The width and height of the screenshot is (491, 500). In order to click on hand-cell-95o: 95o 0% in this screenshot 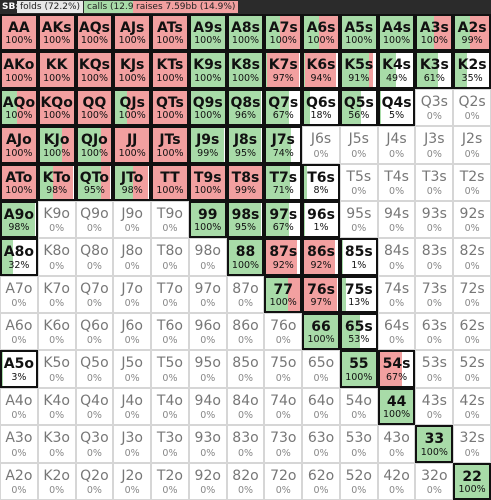, I will do `click(207, 369)`.